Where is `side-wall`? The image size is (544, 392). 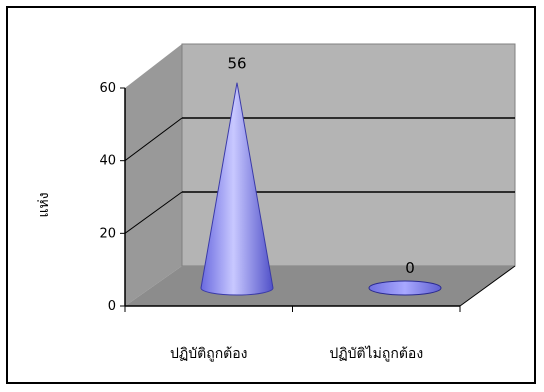 side-wall is located at coordinates (153, 175).